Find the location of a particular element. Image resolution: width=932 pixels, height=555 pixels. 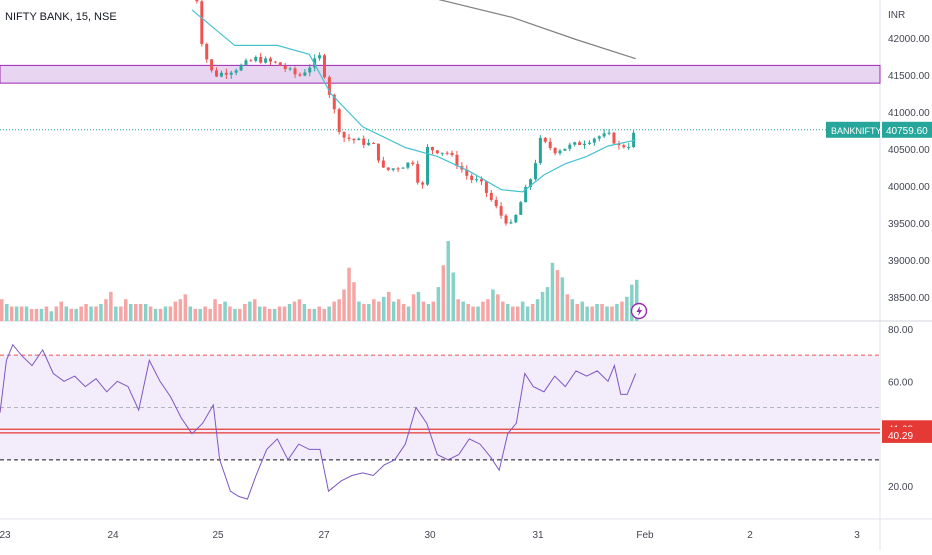

time-tick-label: 30 is located at coordinates (430, 535).